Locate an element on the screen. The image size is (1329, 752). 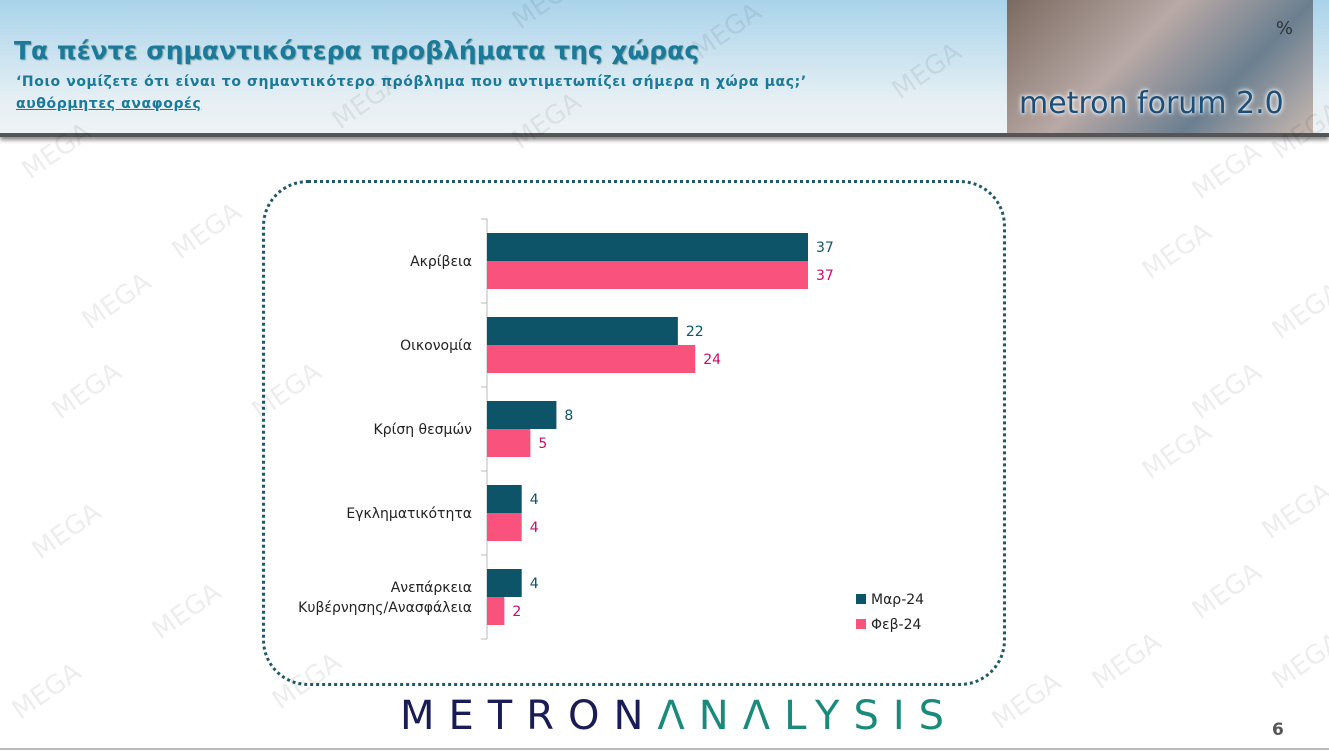
category-label: Κυβέρνησης/Ανασφάλεια is located at coordinates (385, 608).